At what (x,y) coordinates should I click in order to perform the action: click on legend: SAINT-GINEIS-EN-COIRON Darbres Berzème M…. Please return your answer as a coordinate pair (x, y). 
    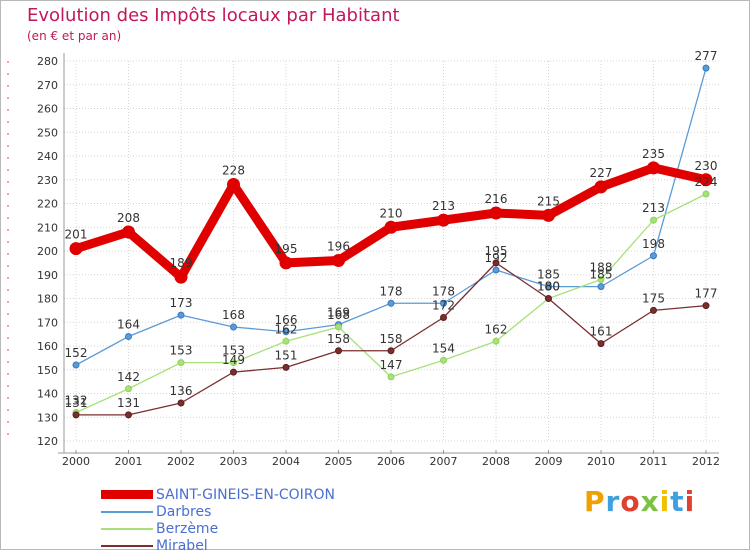
    Looking at the image, I should click on (218, 520).